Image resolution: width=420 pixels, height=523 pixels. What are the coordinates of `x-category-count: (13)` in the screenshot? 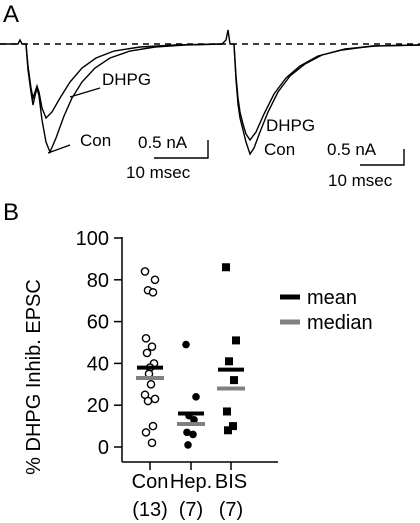 It's located at (150, 510).